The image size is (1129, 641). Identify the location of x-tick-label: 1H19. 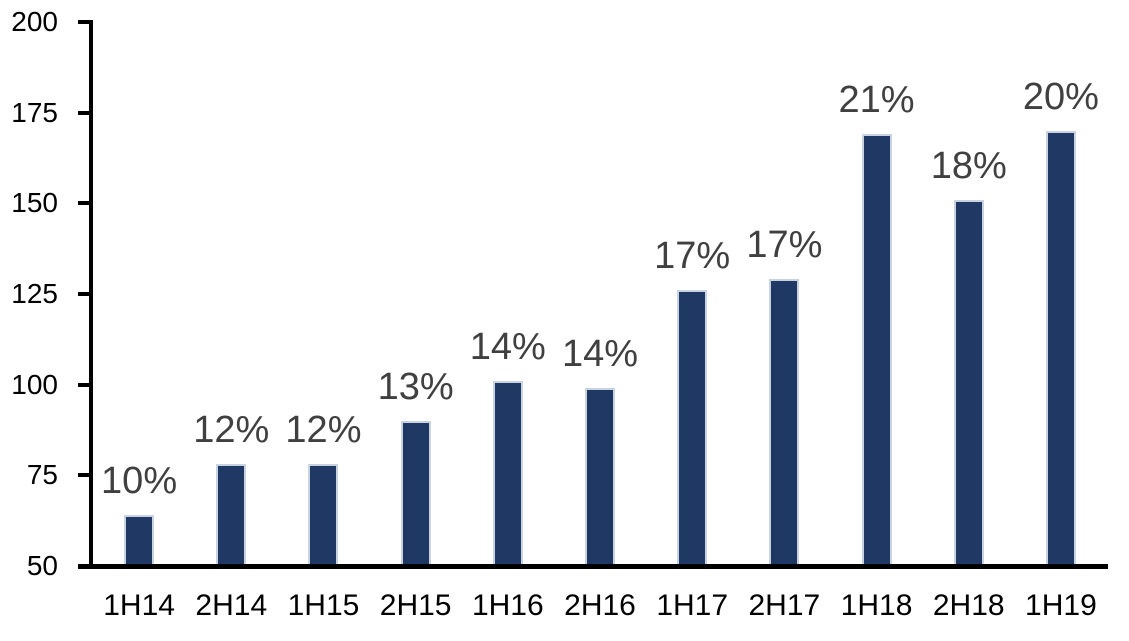
(1061, 605).